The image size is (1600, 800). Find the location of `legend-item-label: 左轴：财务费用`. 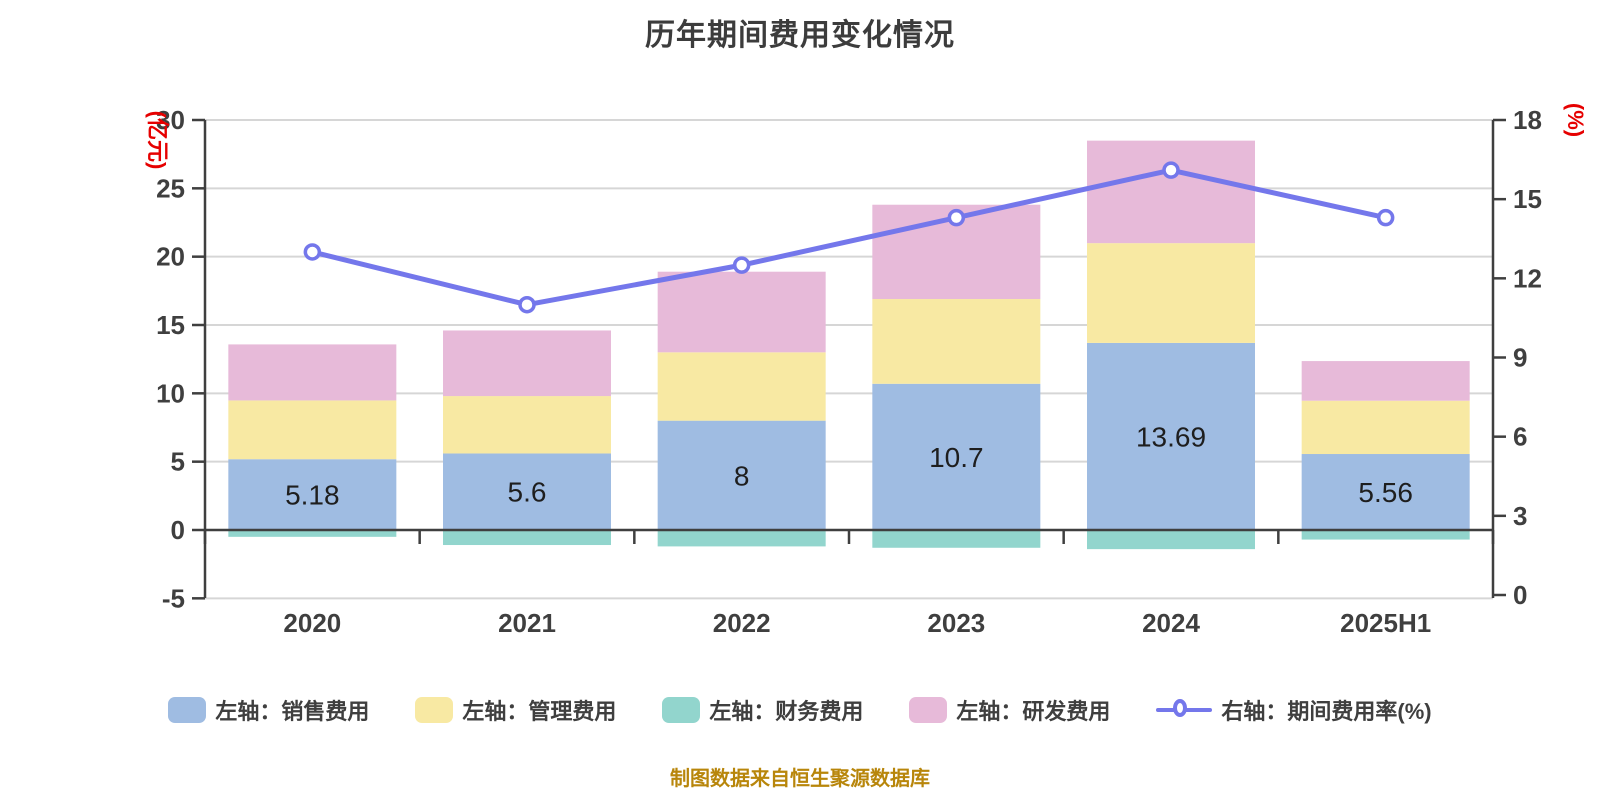

legend-item-label: 左轴：财务费用 is located at coordinates (786, 711).